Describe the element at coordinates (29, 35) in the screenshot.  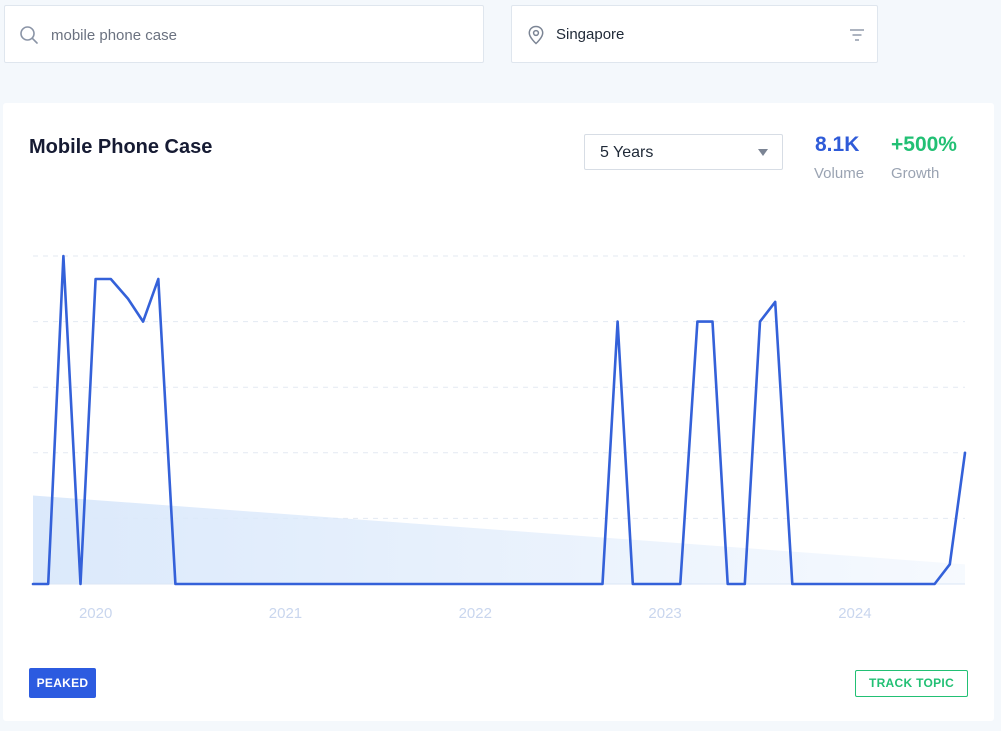
I see `search-icon` at that location.